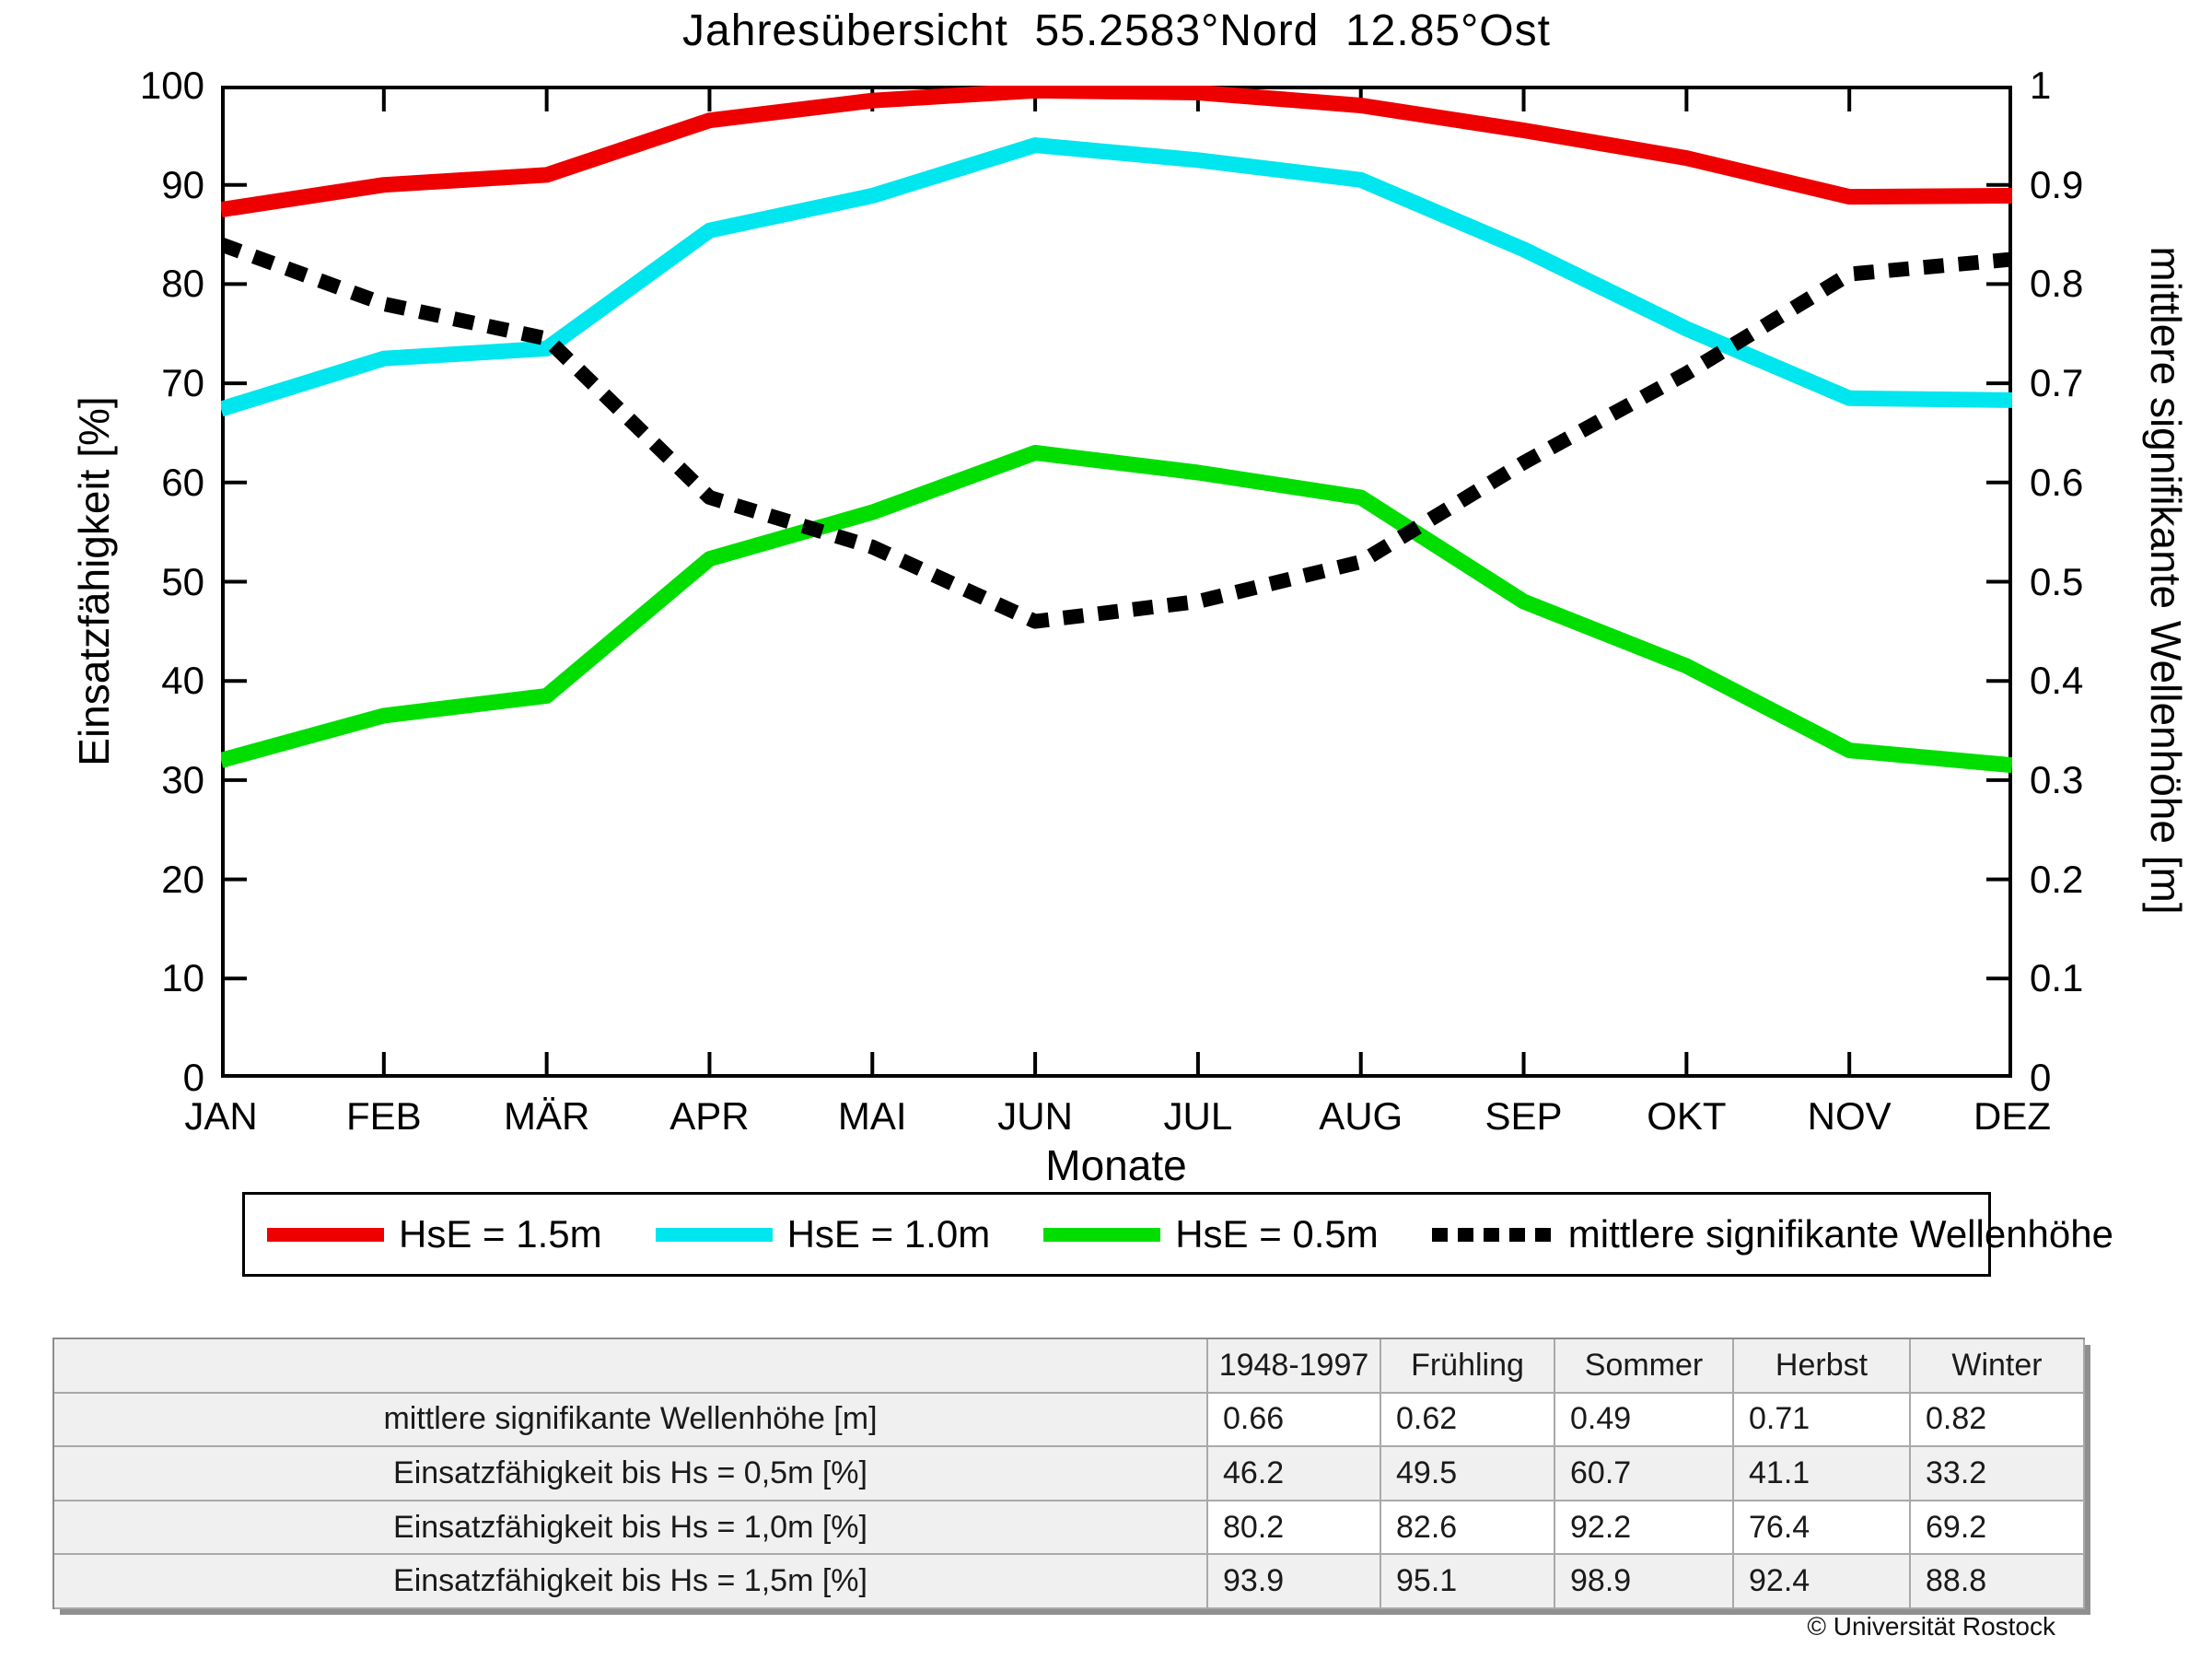  What do you see at coordinates (183, 681) in the screenshot?
I see `y-tick-label-left: 40` at bounding box center [183, 681].